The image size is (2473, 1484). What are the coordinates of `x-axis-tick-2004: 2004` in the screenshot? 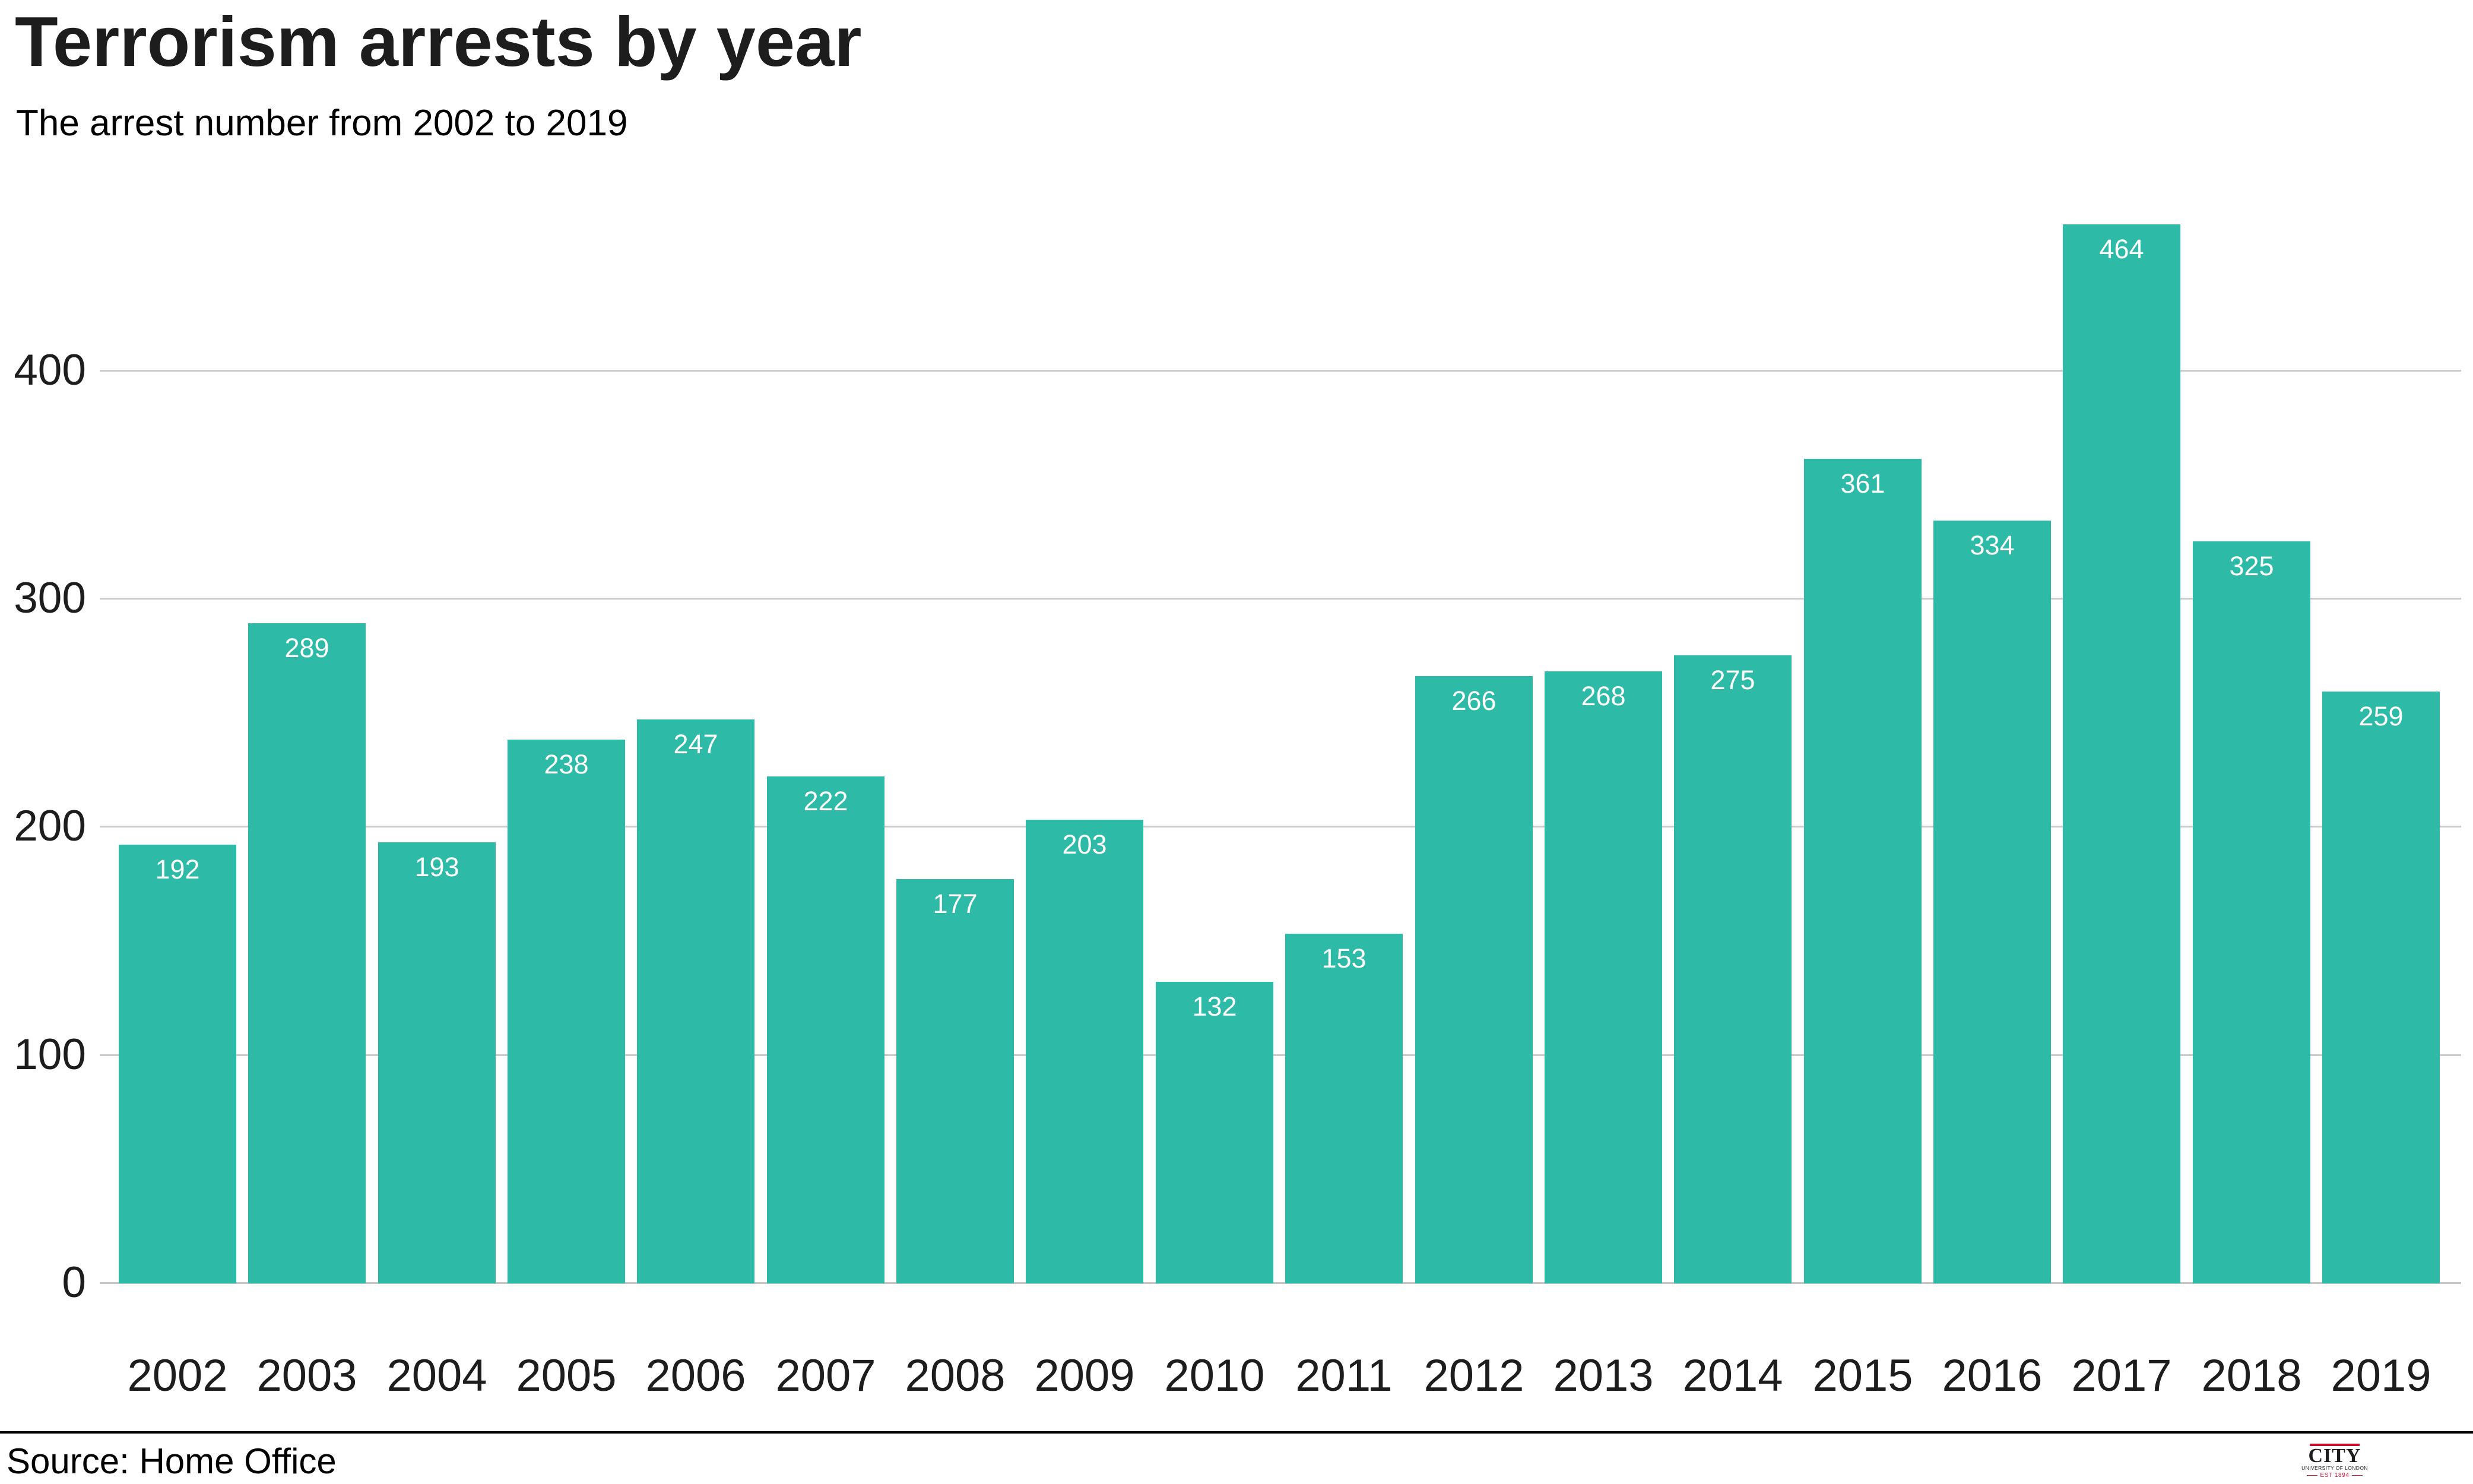 It's located at (436, 1375).